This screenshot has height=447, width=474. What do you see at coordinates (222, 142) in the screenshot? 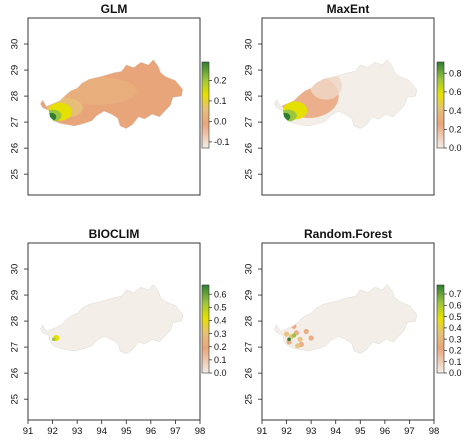
I see `colorbar-label: -0.1` at bounding box center [222, 142].